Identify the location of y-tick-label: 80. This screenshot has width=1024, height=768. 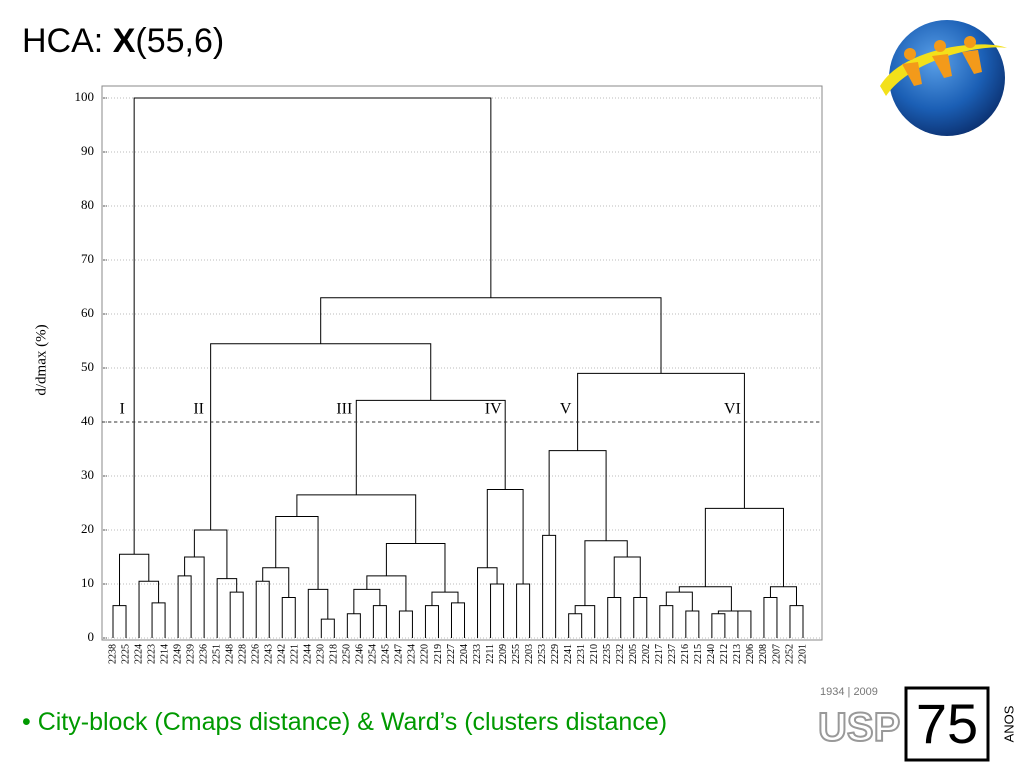
(87, 204).